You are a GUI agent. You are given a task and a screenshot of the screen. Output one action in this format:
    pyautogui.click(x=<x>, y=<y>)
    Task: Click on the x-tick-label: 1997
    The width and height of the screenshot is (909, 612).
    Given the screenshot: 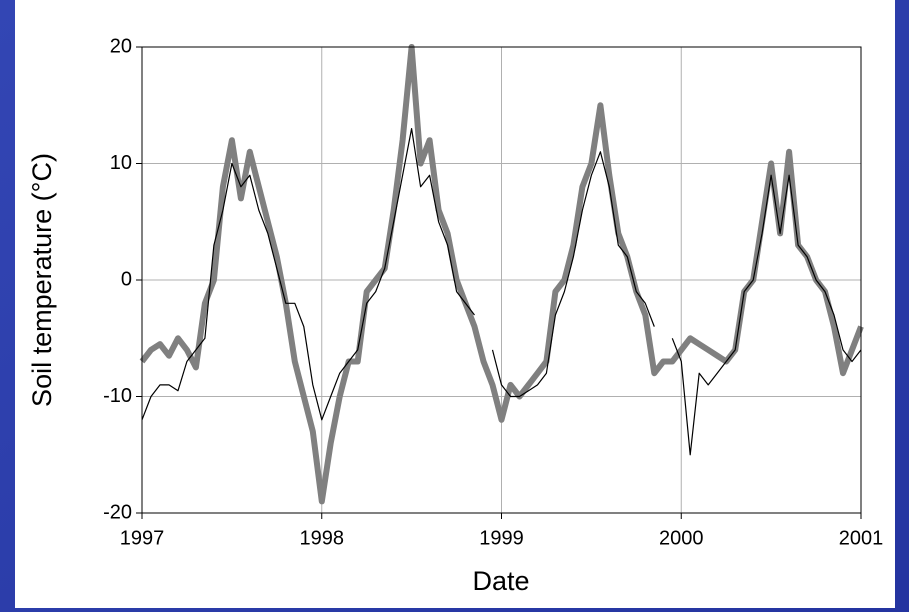 What is the action you would take?
    pyautogui.click(x=142, y=538)
    